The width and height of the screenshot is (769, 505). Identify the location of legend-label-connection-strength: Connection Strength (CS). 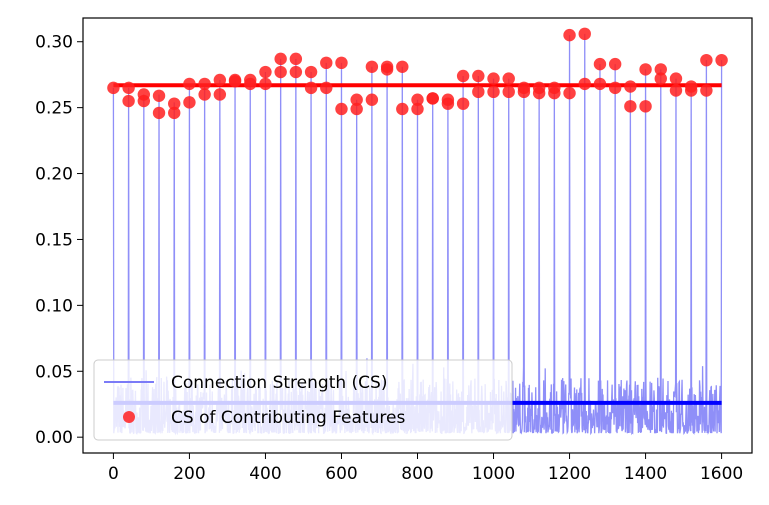
(279, 383).